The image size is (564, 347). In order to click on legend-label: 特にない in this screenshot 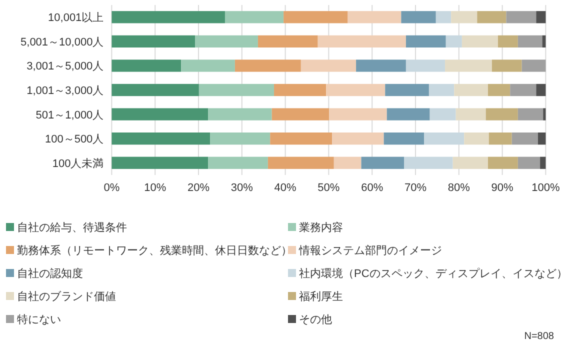, I will do `click(39, 320)`.